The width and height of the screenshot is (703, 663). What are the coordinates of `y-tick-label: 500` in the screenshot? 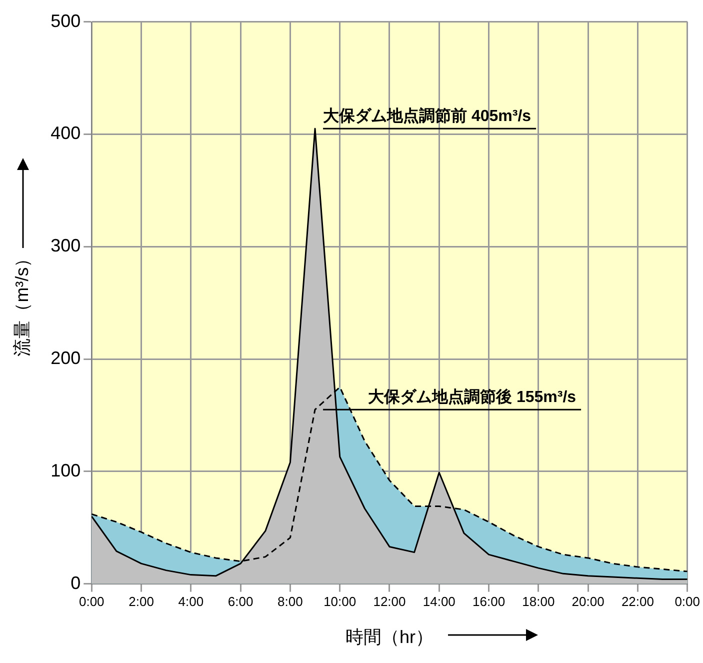 It's located at (65, 20).